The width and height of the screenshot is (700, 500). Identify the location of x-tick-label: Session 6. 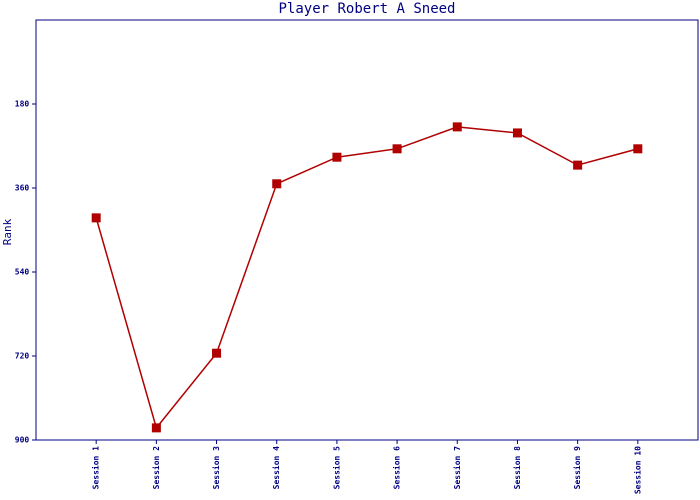
(397, 468).